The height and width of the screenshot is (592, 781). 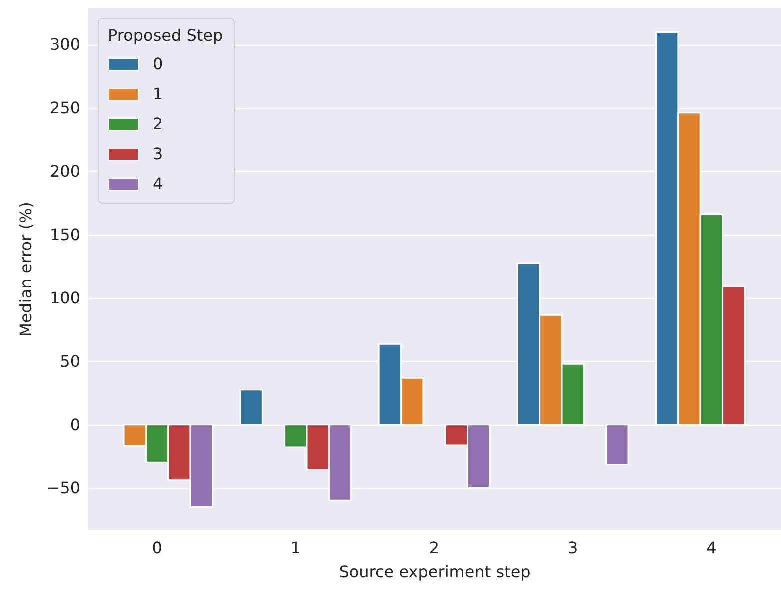 What do you see at coordinates (158, 64) in the screenshot?
I see `legend-label: 0` at bounding box center [158, 64].